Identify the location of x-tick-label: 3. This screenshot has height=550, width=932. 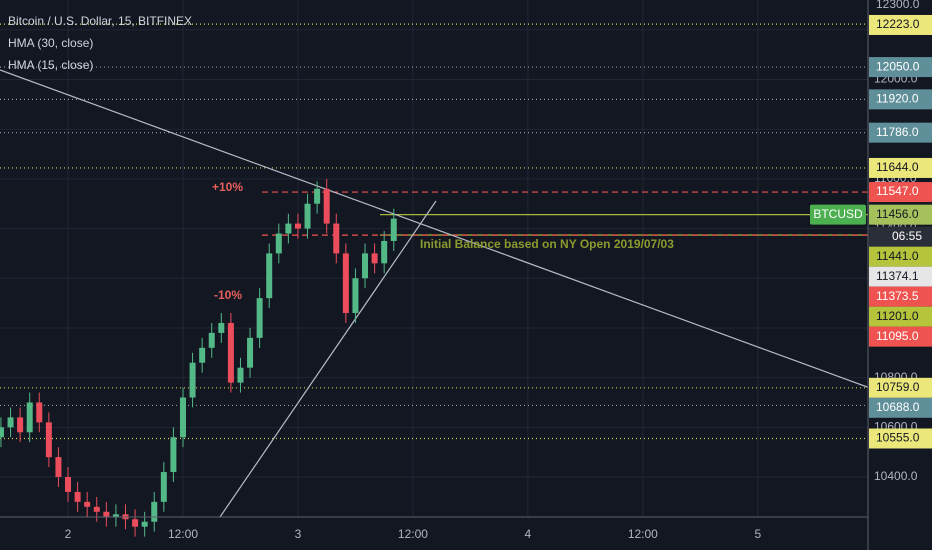
(298, 534).